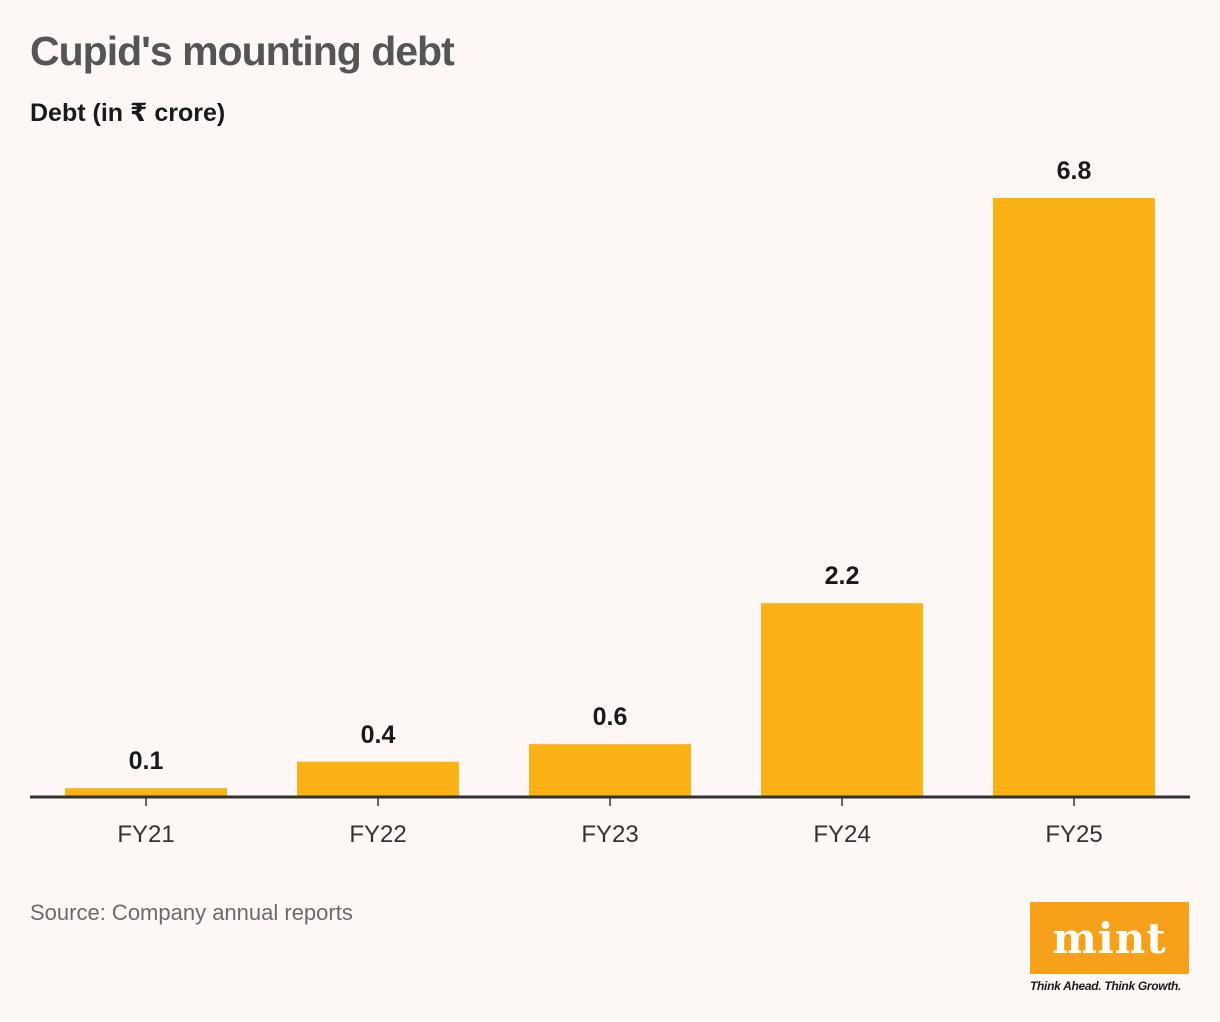 This screenshot has height=1022, width=1220. What do you see at coordinates (377, 834) in the screenshot?
I see `x-tick-label-fy22: FY22` at bounding box center [377, 834].